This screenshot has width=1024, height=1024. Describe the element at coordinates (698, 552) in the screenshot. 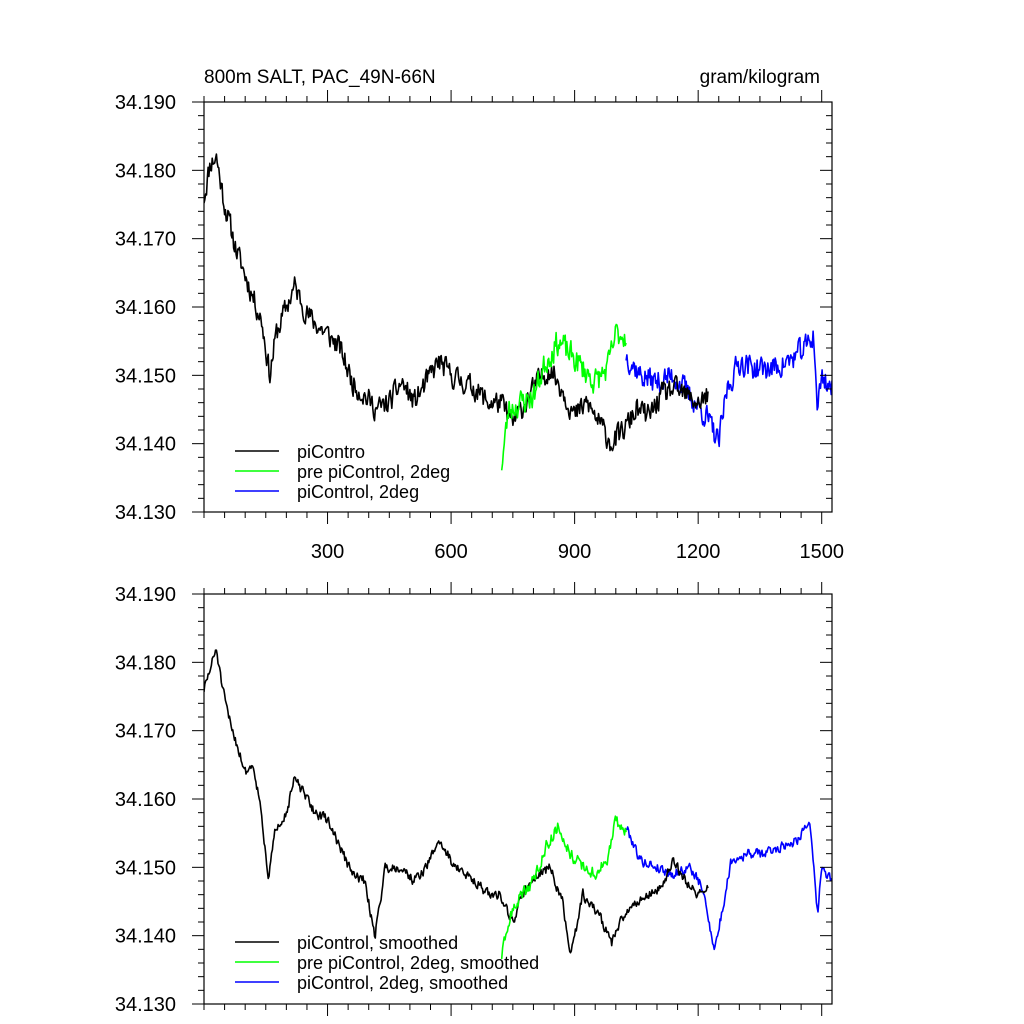

I see `x-tick-label: 1200` at that location.